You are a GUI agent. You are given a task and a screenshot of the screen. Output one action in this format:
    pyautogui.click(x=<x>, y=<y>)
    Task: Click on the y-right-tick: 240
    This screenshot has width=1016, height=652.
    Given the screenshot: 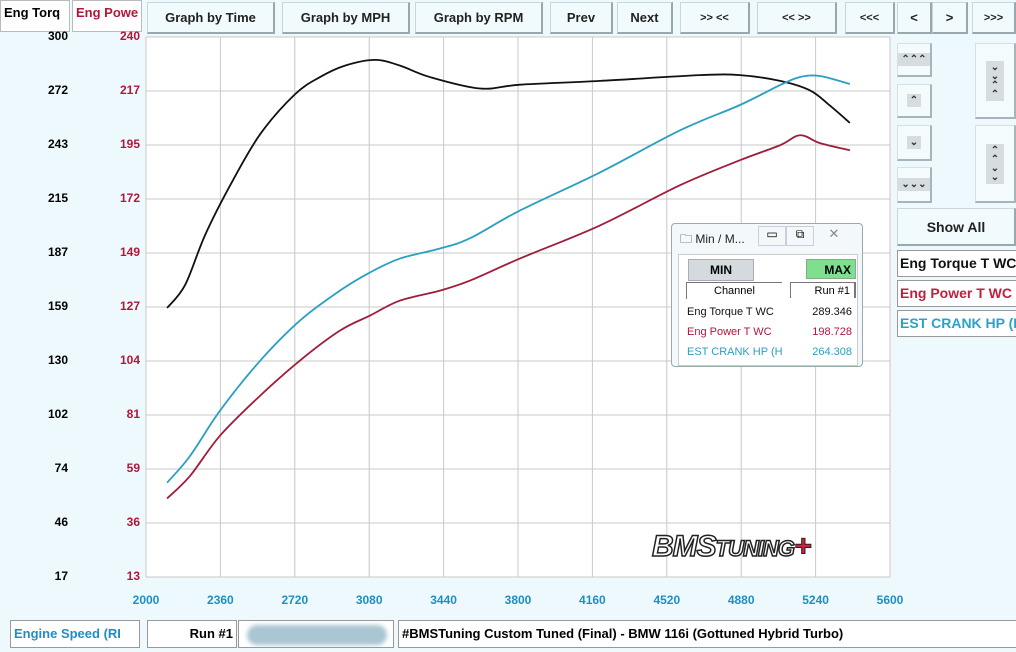 What is the action you would take?
    pyautogui.click(x=129, y=36)
    